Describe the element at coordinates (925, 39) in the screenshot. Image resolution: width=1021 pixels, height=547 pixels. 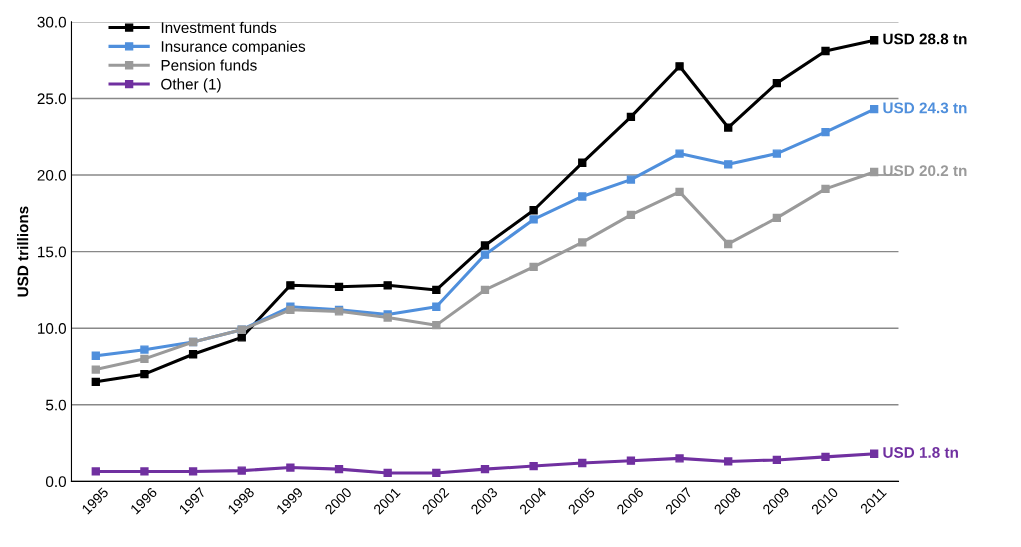
I see `annotation: USD 28.8 tn` at that location.